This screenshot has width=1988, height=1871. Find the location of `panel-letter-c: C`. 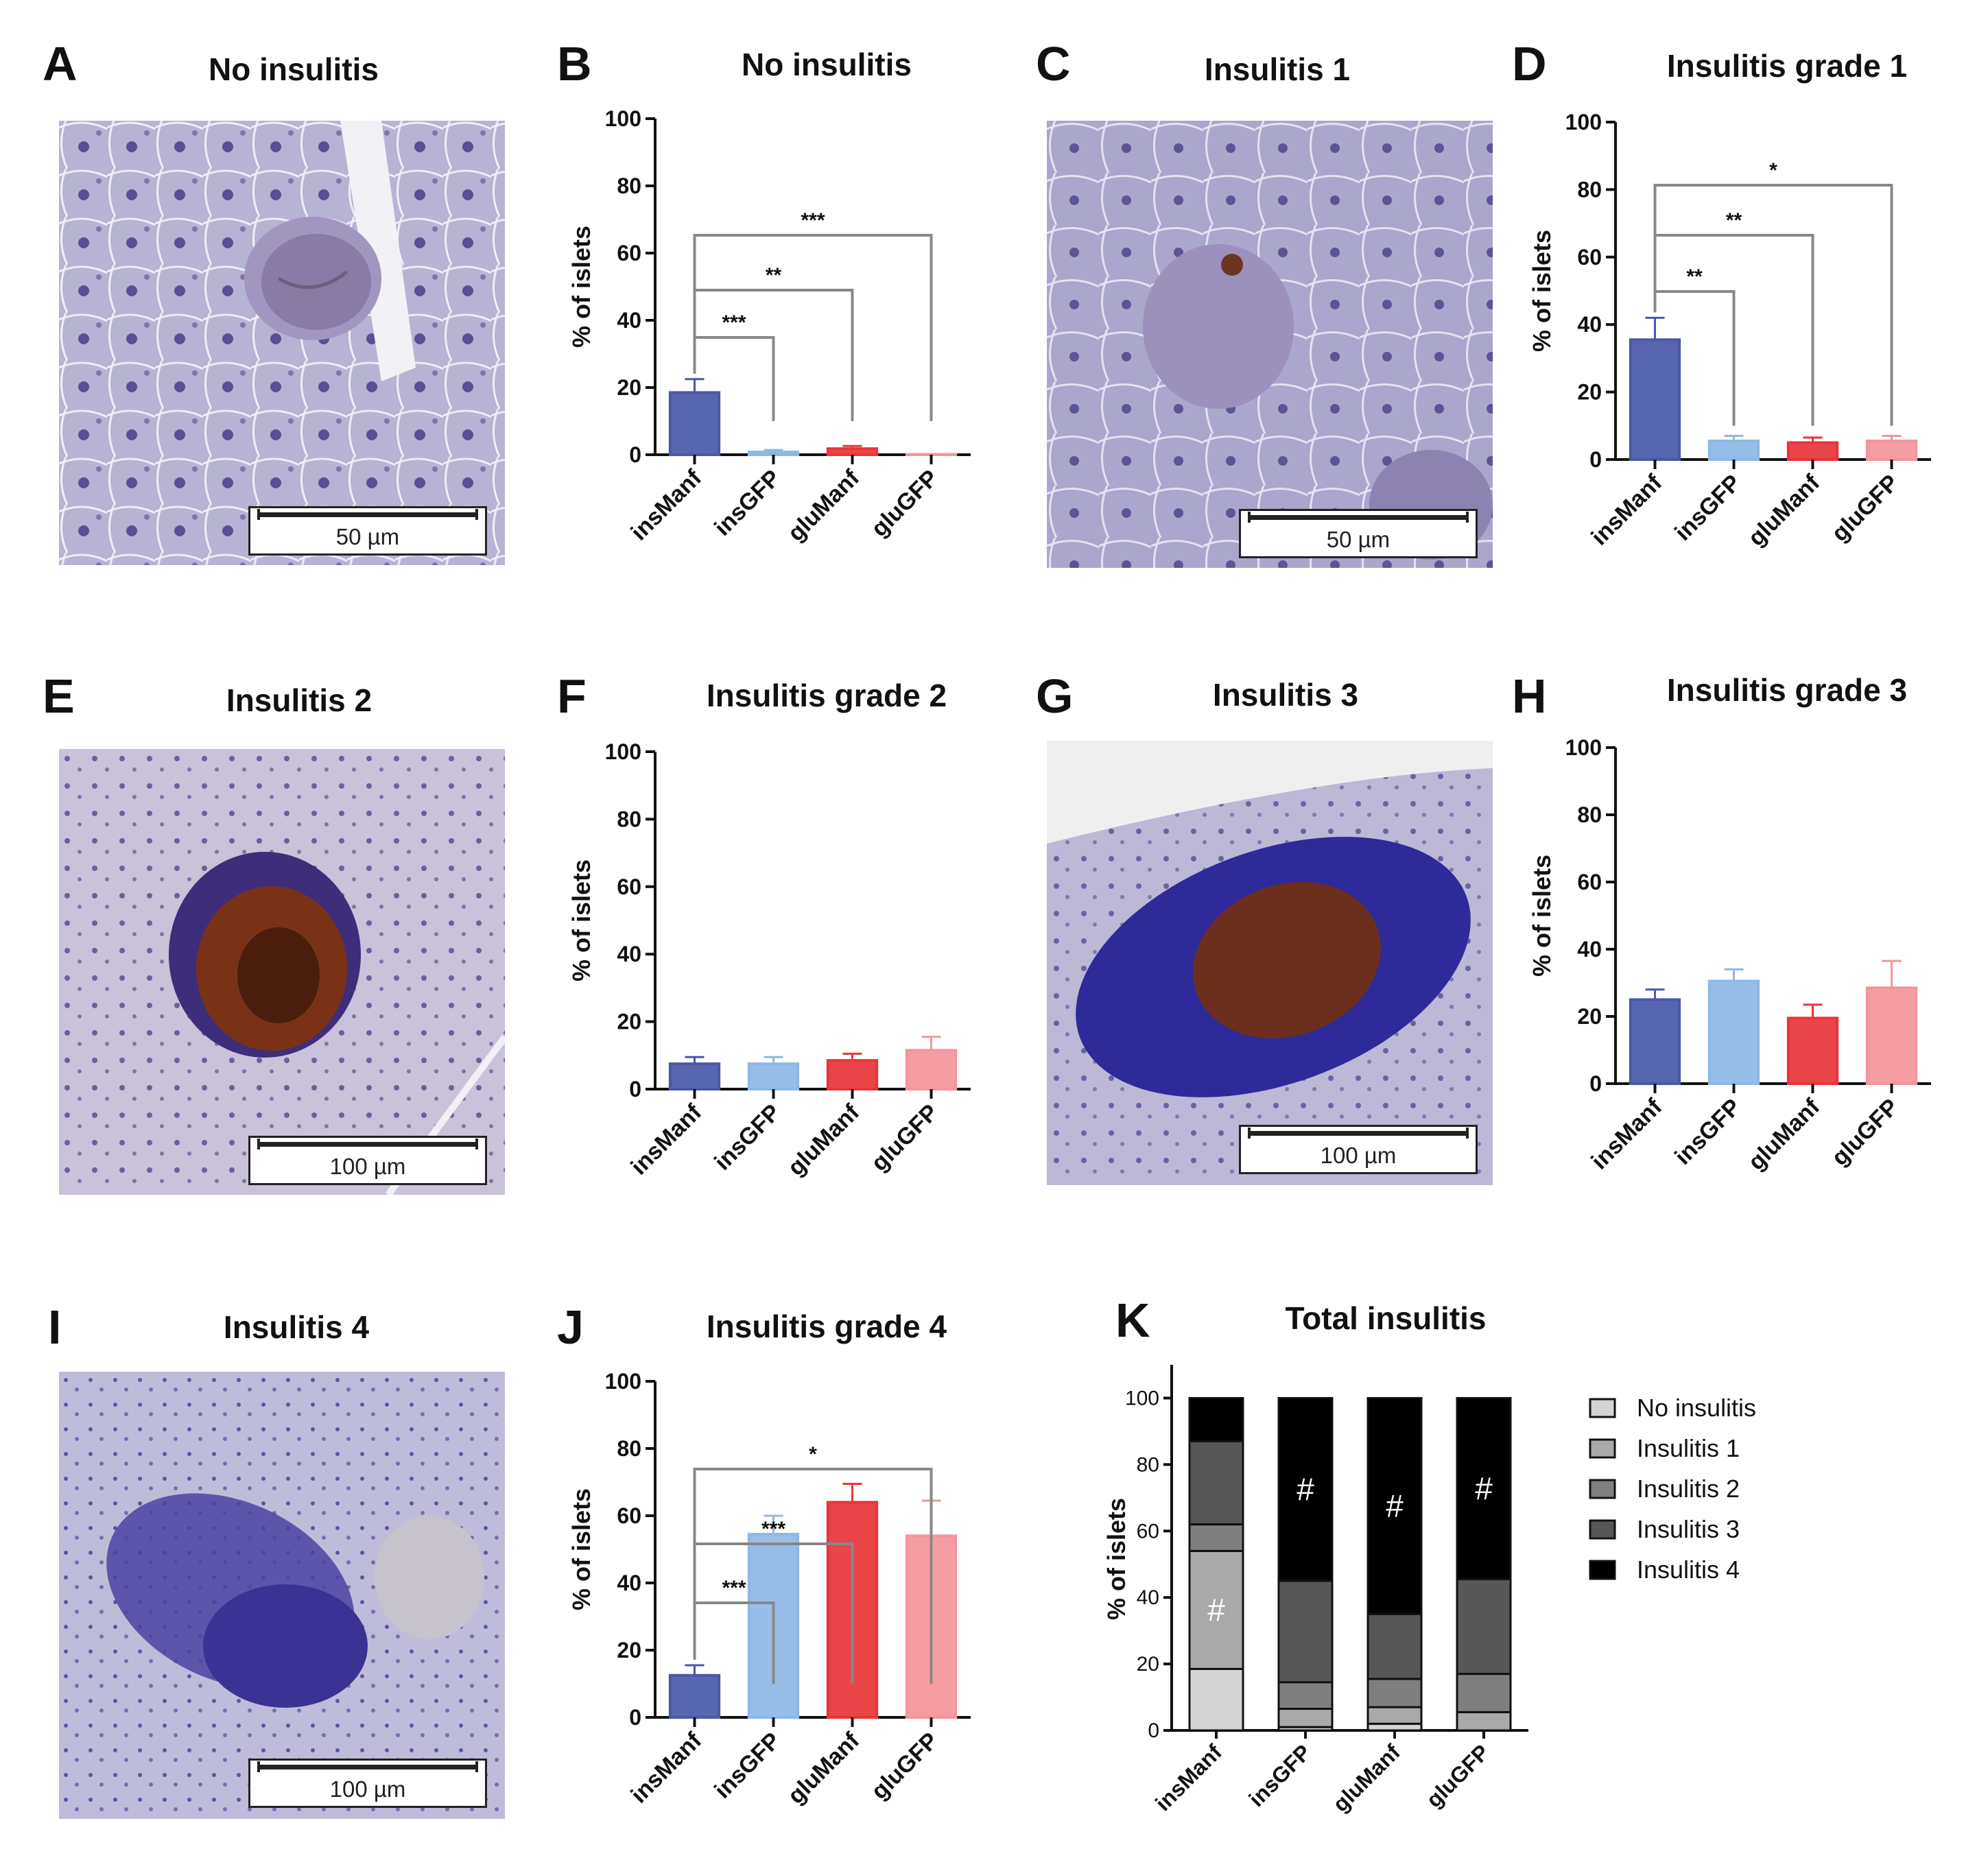

panel-letter-c: C is located at coordinates (1053, 64).